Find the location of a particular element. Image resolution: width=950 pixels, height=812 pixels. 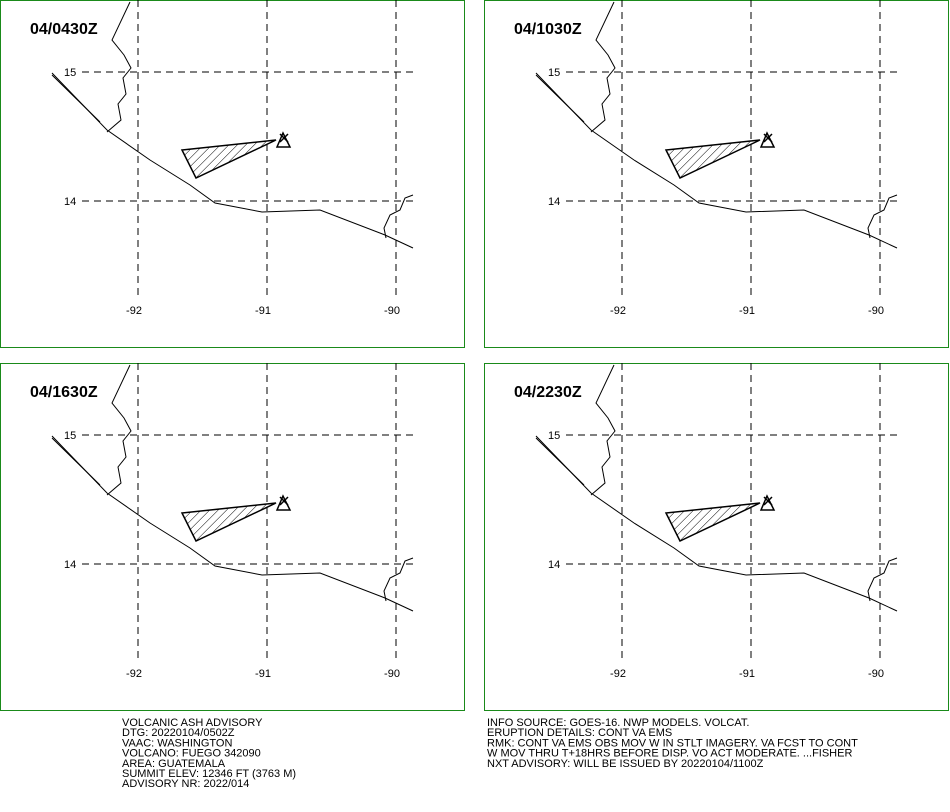

panel-time: 04/0430Z is located at coordinates (64, 29).